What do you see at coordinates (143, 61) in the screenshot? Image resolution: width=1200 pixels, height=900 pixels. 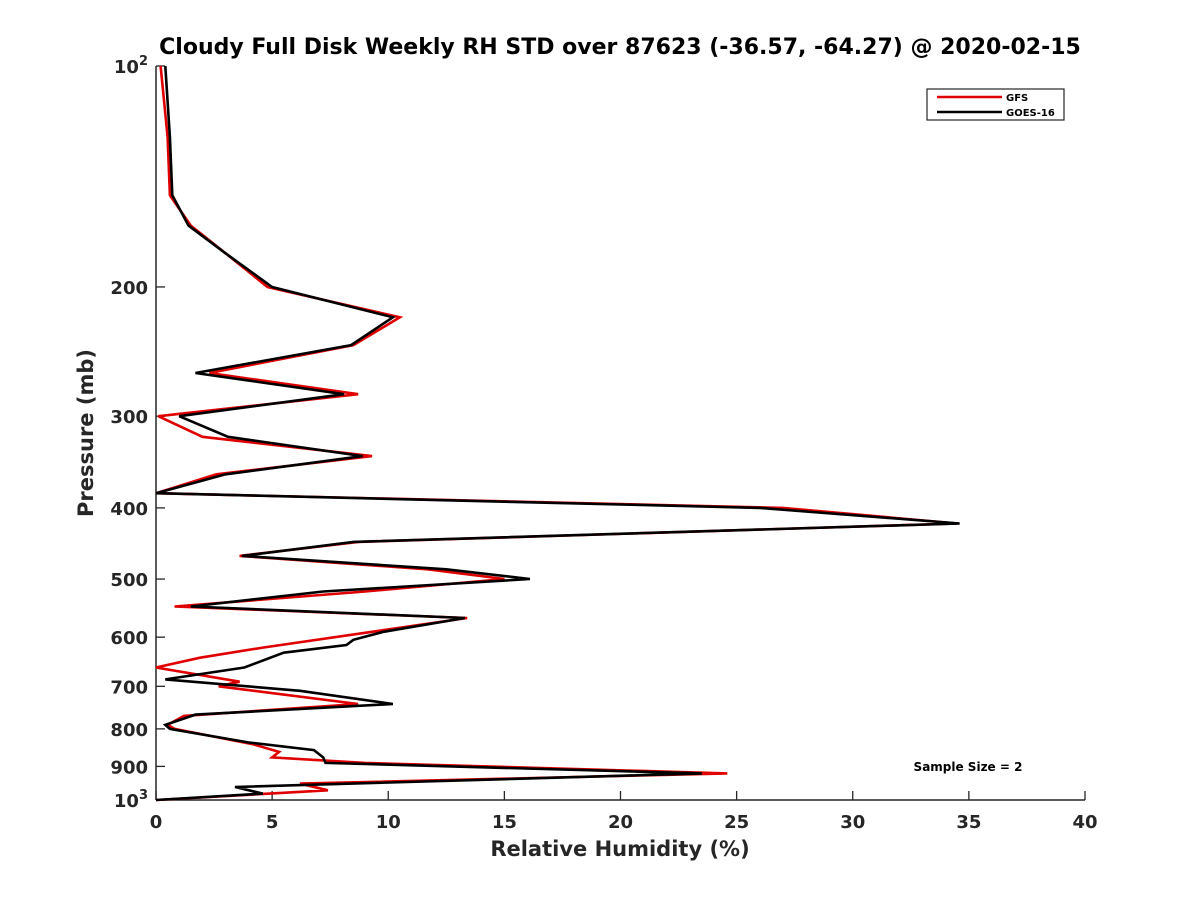 I see `y-tick-label-exponent: 2` at bounding box center [143, 61].